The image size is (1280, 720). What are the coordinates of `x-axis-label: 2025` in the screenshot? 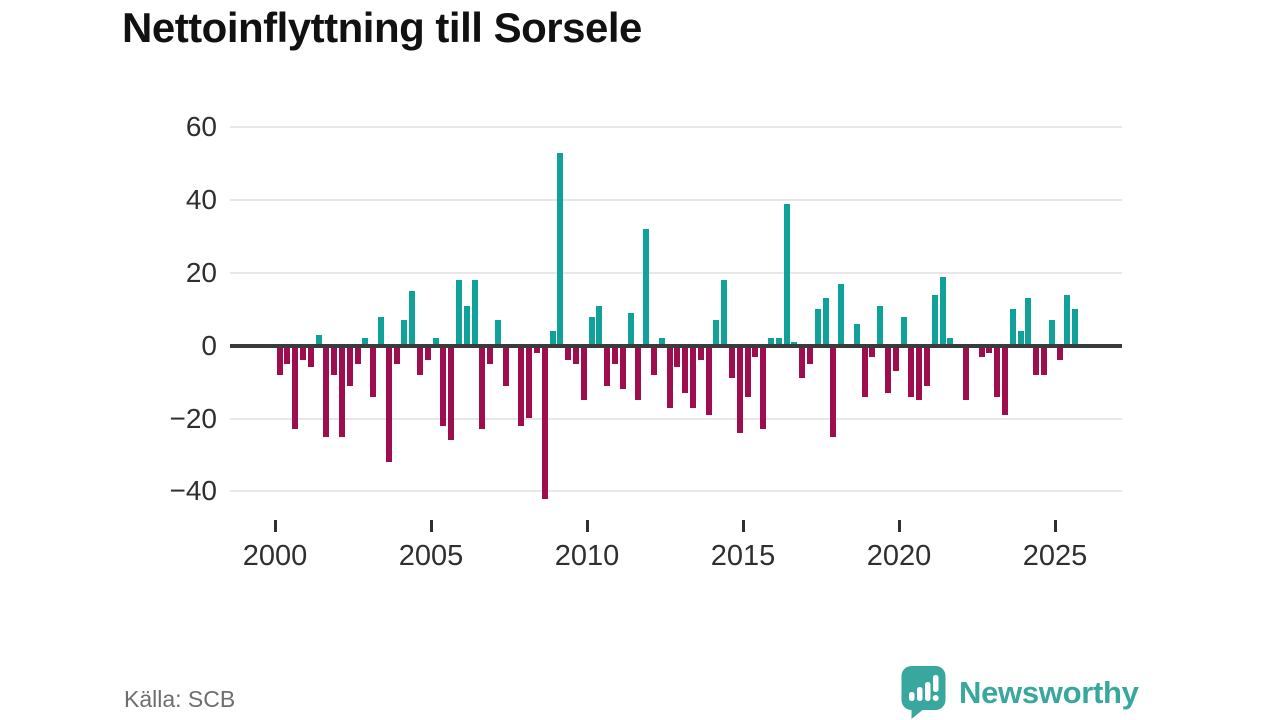 It's located at (1055, 556).